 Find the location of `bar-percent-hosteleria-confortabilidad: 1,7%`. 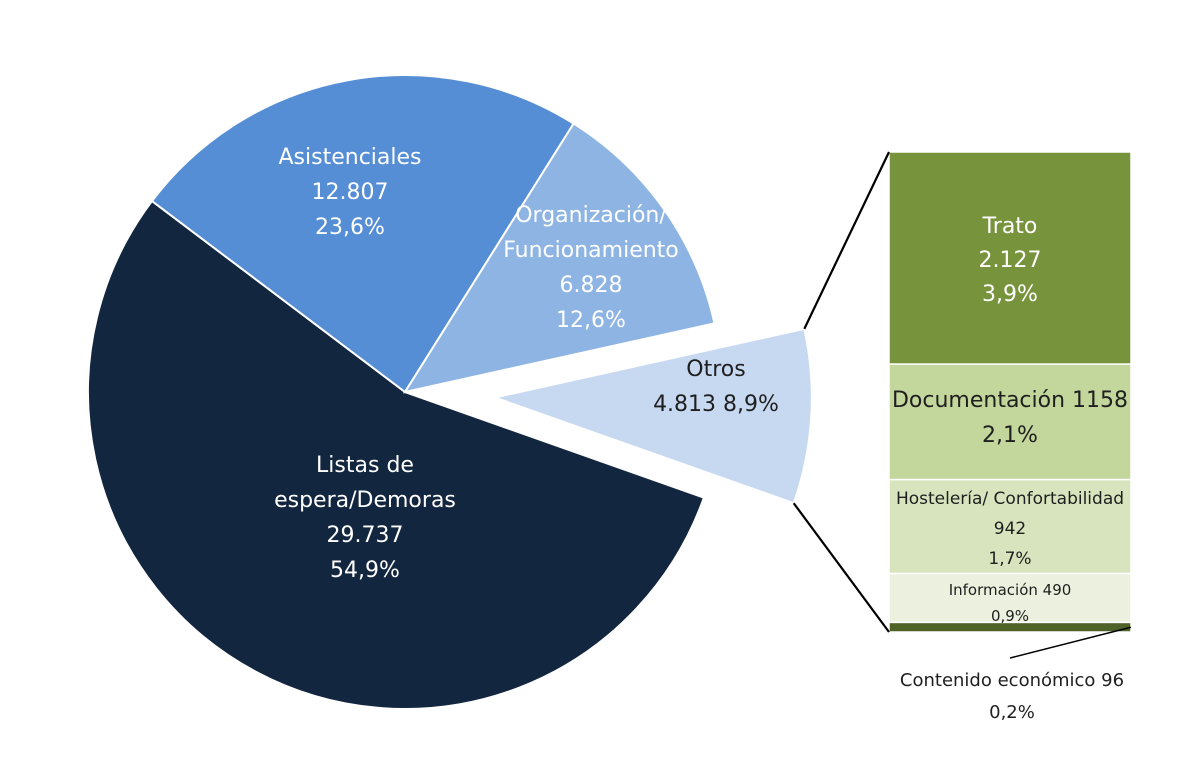

bar-percent-hosteleria-confortabilidad: 1,7% is located at coordinates (1009, 559).